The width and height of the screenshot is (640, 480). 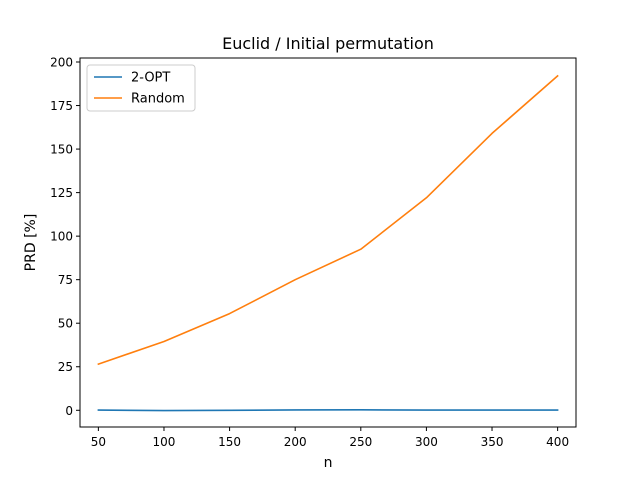 What do you see at coordinates (69, 411) in the screenshot?
I see `y-tick-label: 0` at bounding box center [69, 411].